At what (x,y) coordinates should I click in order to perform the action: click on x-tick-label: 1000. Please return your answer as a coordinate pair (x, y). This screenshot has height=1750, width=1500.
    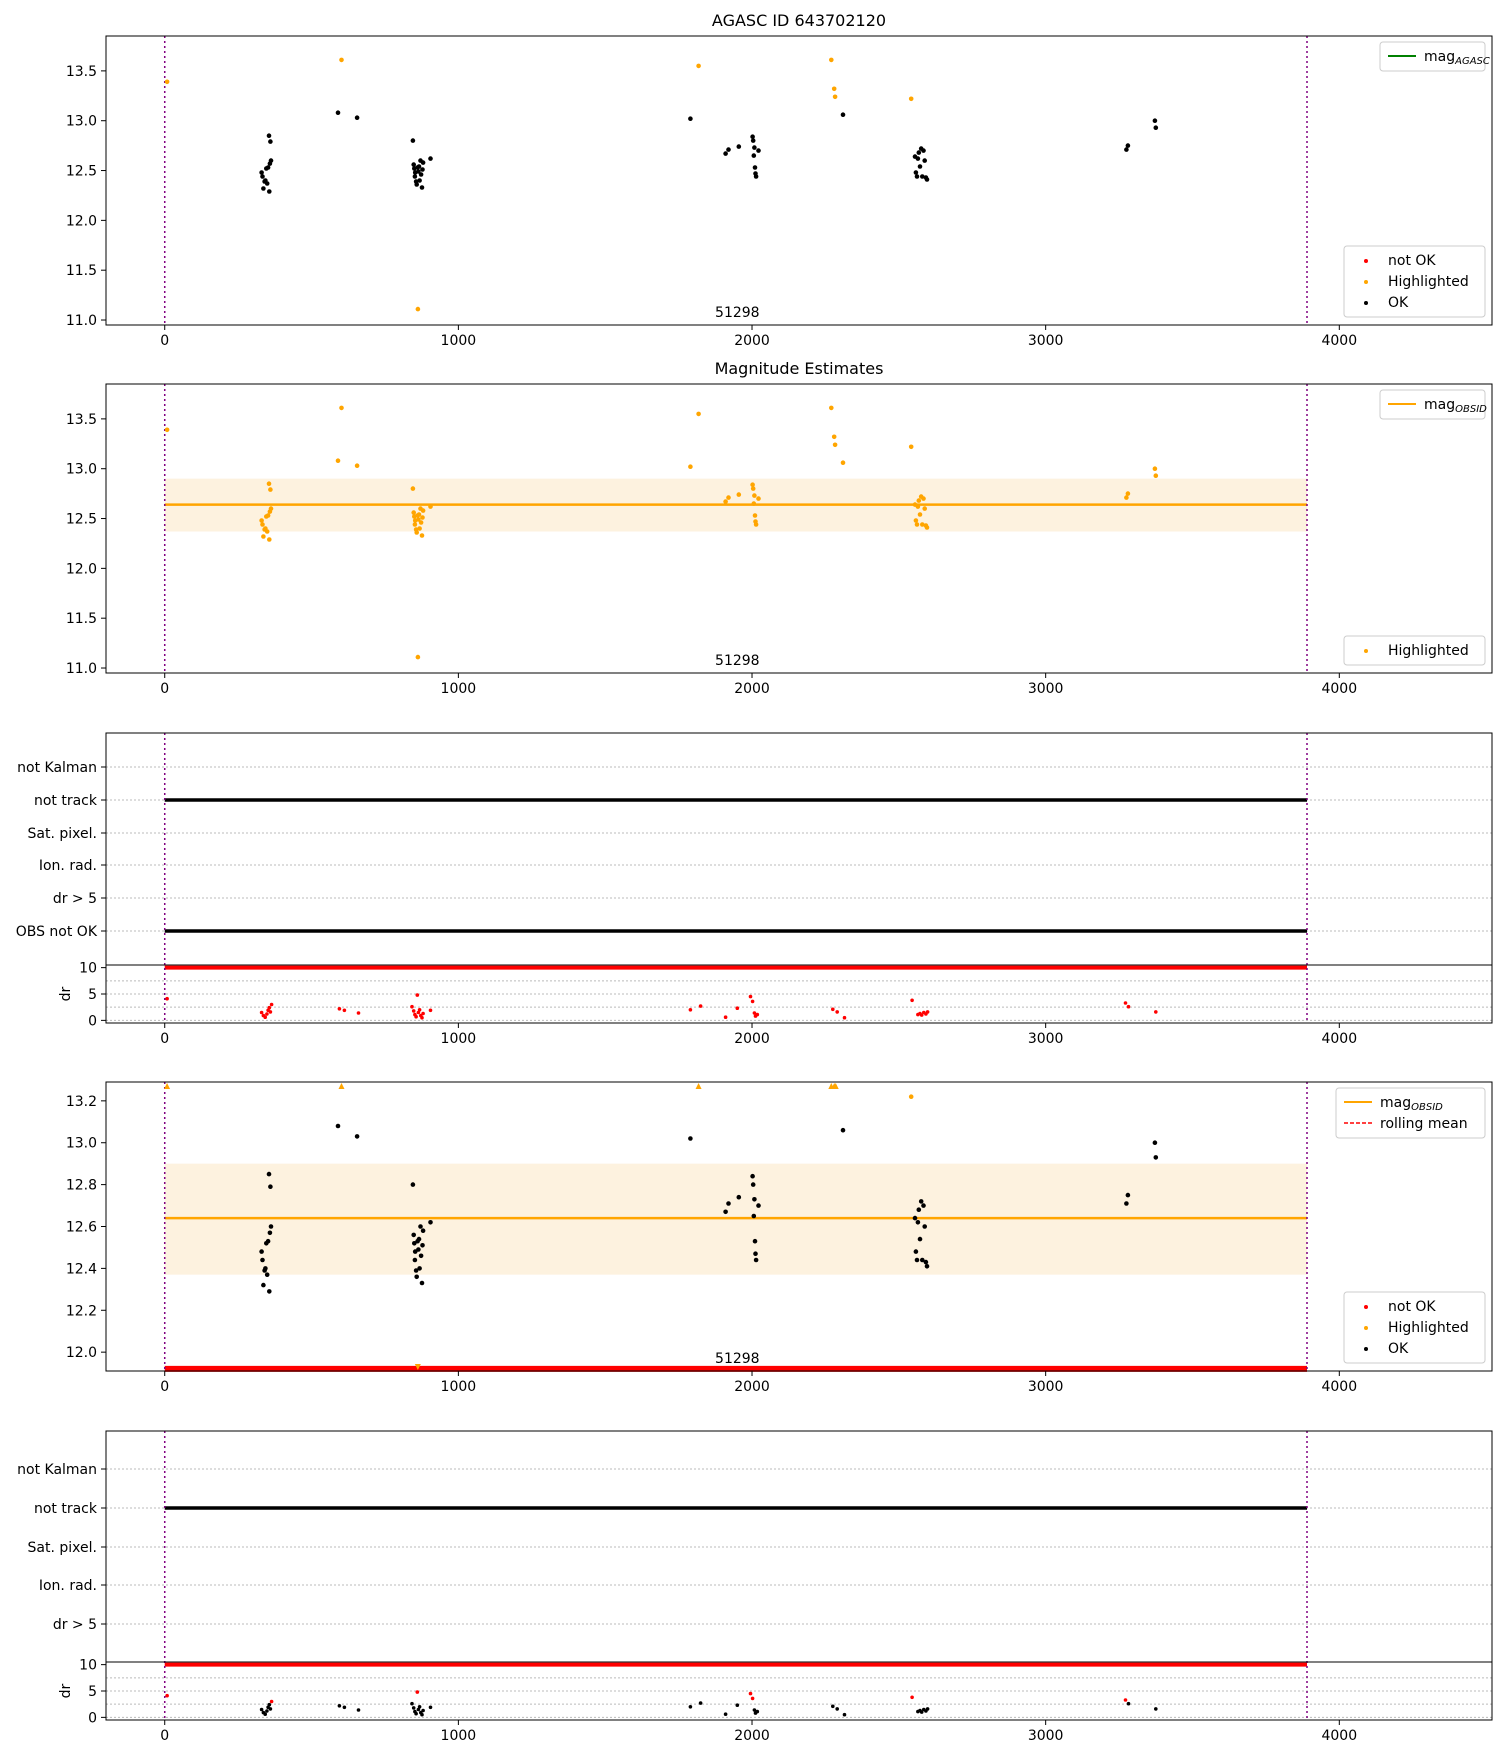
    Looking at the image, I should click on (459, 689).